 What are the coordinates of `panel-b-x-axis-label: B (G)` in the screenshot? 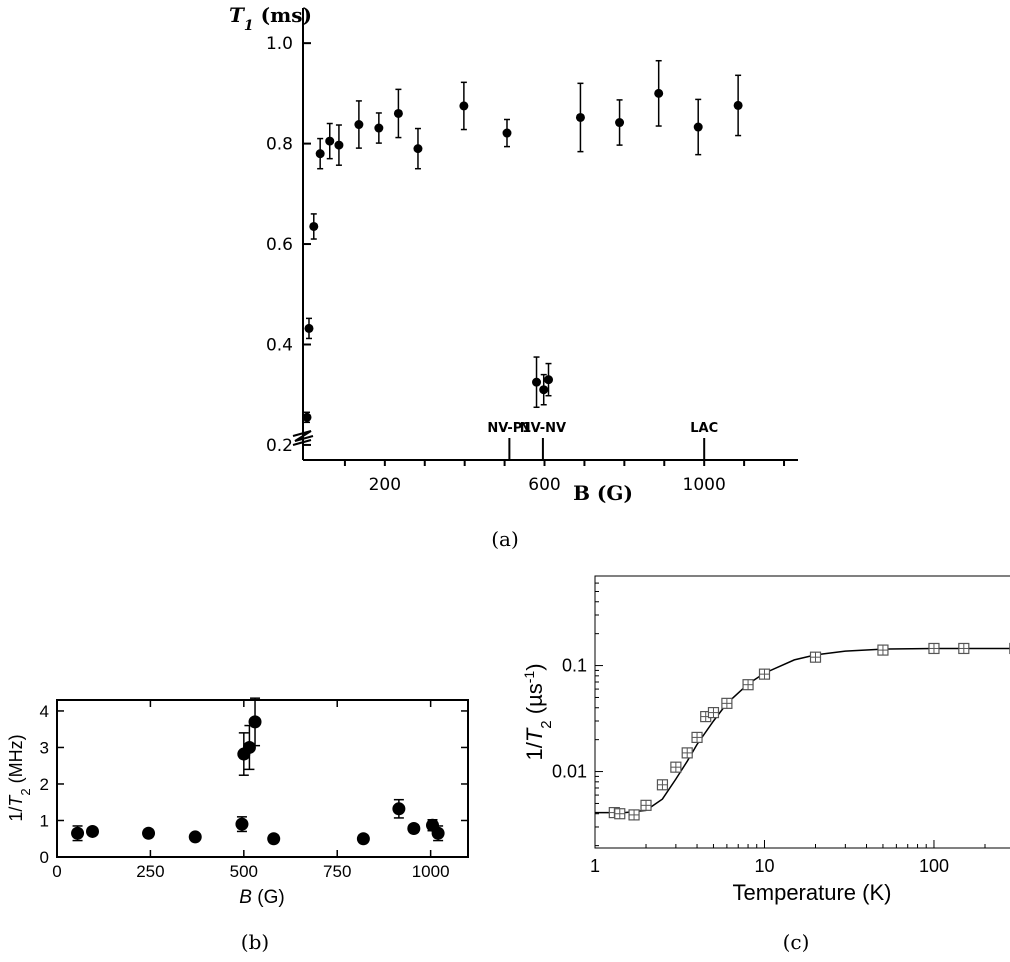 It's located at (261, 897).